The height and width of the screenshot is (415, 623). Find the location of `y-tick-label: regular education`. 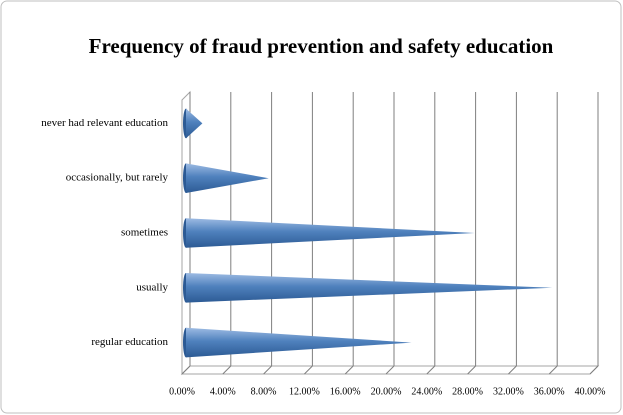

y-tick-label: regular education is located at coordinates (129, 342).